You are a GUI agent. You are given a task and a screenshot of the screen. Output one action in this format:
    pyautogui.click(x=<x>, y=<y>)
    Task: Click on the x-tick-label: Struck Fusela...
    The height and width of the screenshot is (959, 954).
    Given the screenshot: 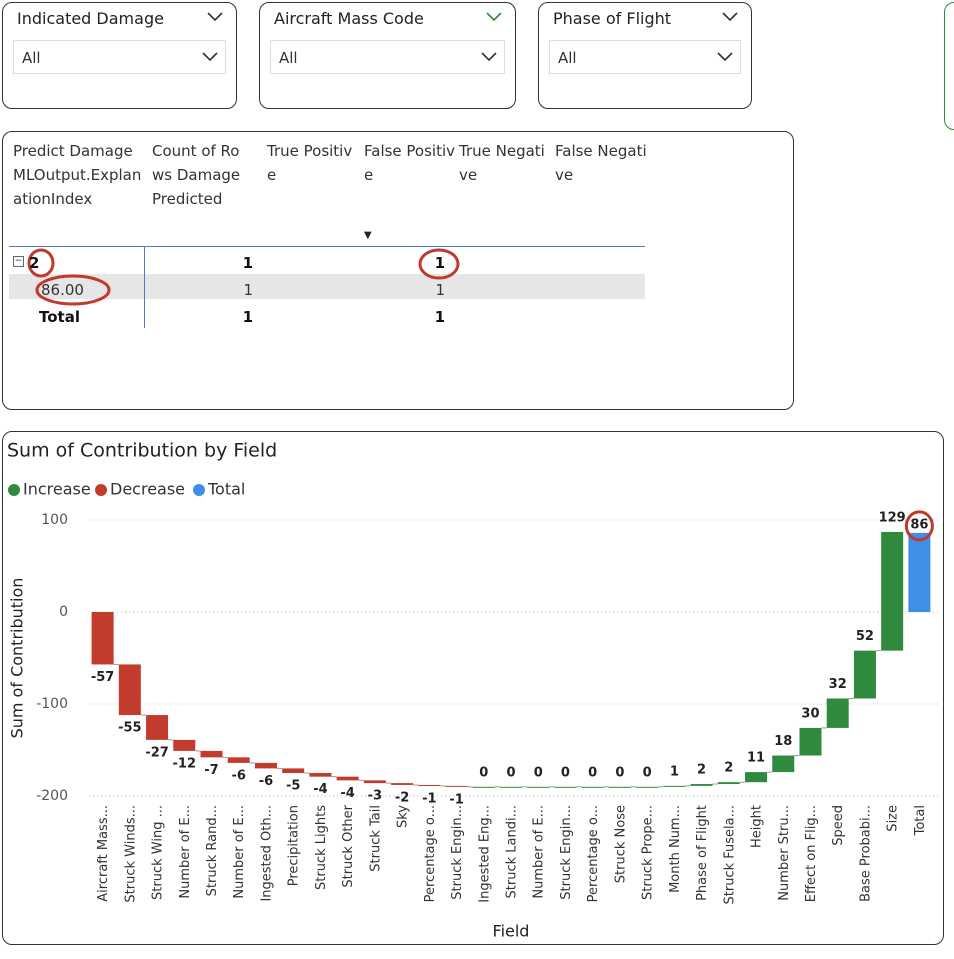 What is the action you would take?
    pyautogui.click(x=729, y=855)
    